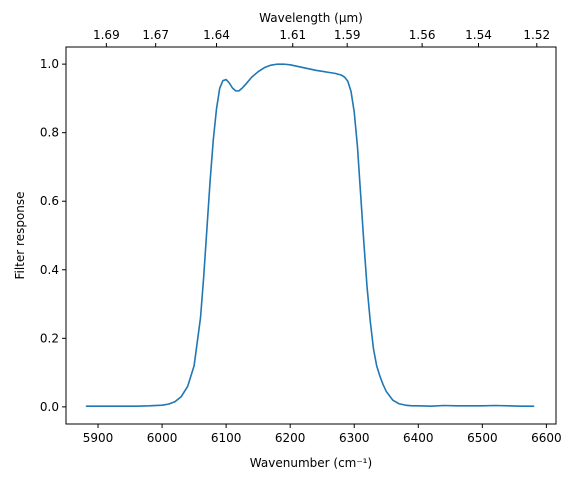  Describe the element at coordinates (311, 463) in the screenshot. I see `x-axis-label: Wavenumber (cm⁻¹)` at that location.